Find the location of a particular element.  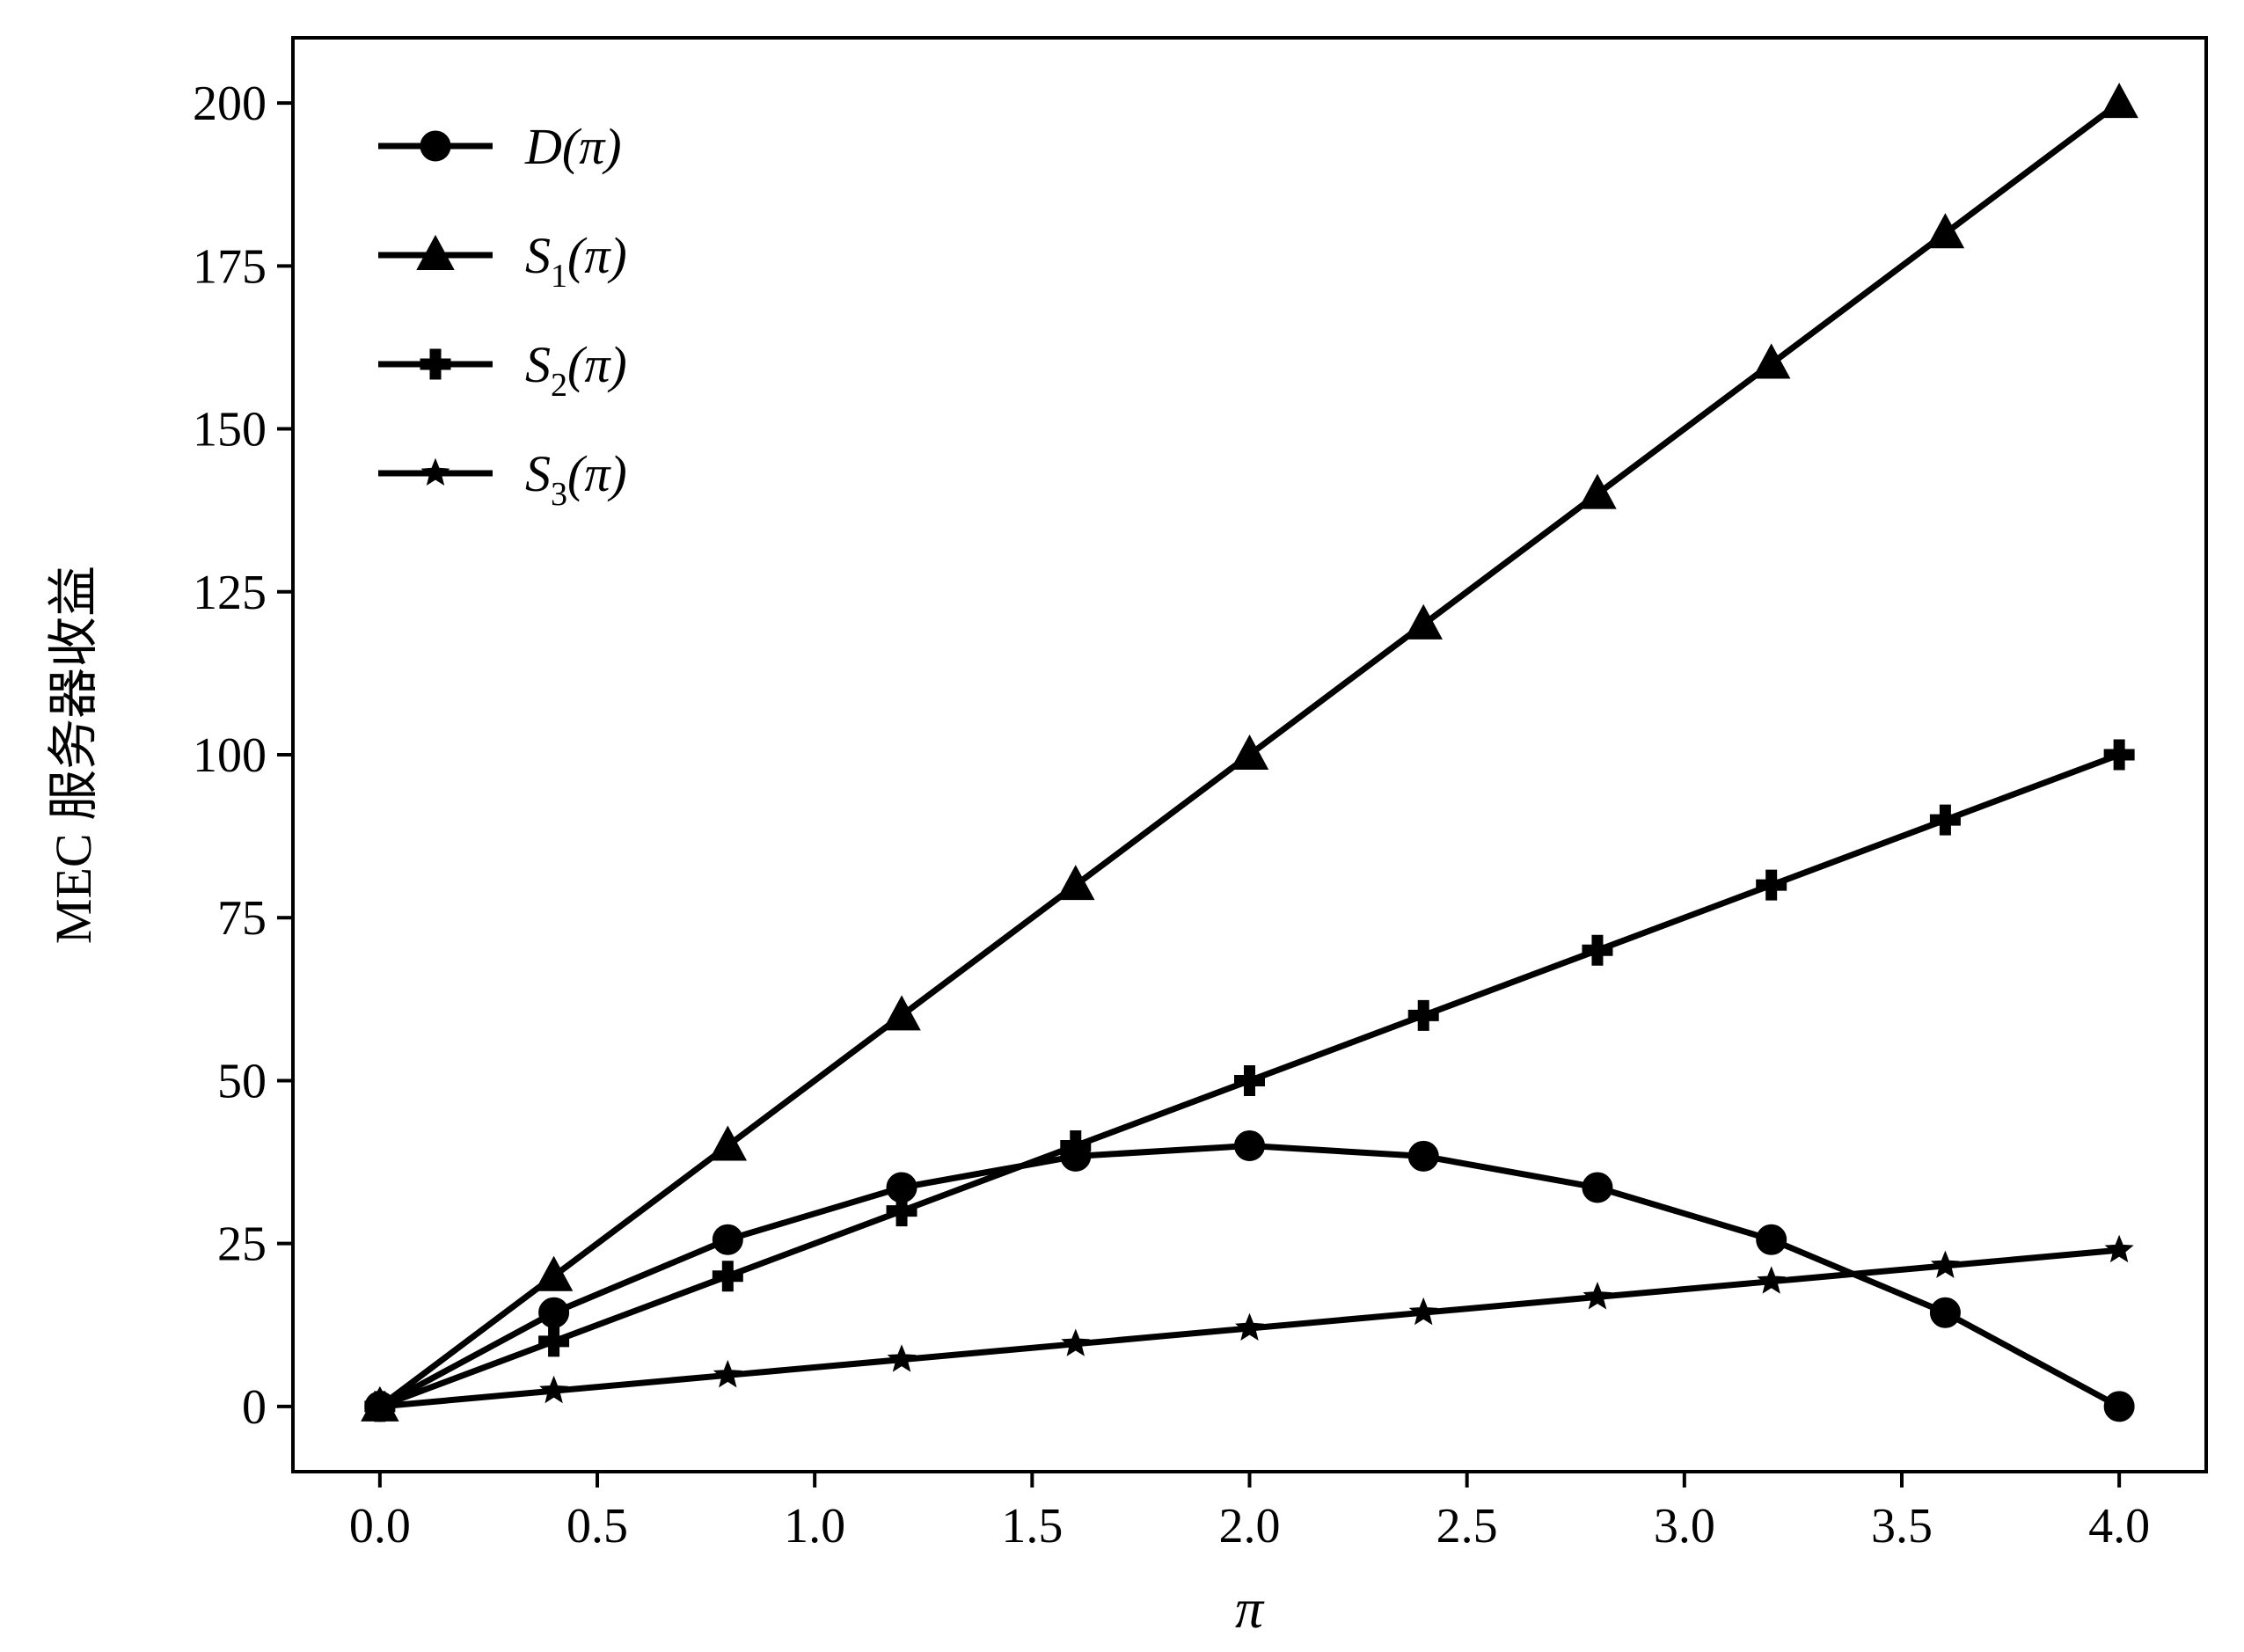

legend-item: S3(π) is located at coordinates (502, 479).